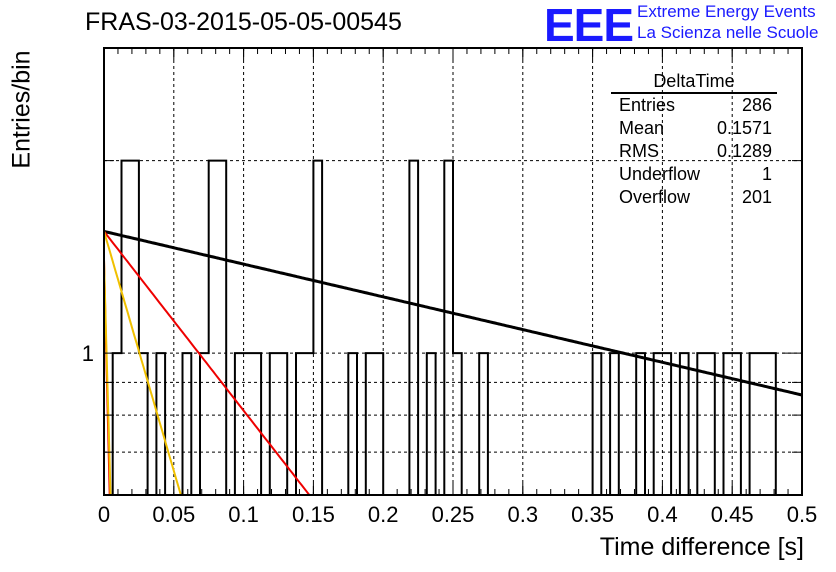 This screenshot has height=572, width=836. What do you see at coordinates (694, 82) in the screenshot?
I see `stats-title: DeltaTime` at bounding box center [694, 82].